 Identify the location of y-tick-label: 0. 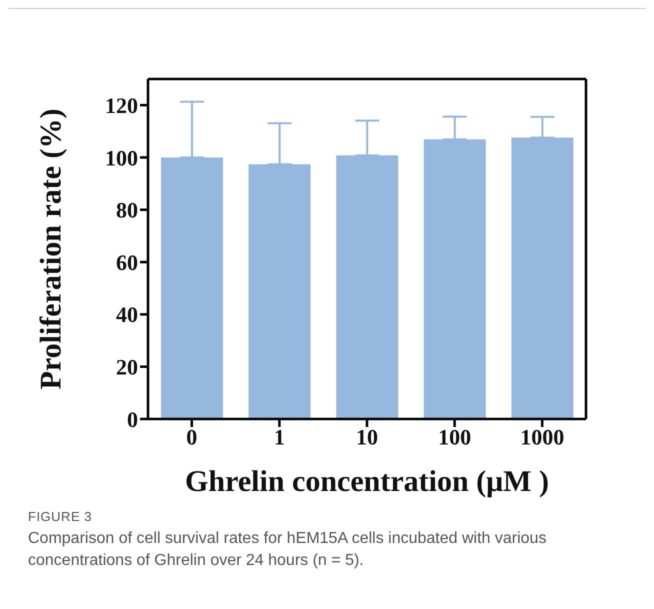
(132, 419).